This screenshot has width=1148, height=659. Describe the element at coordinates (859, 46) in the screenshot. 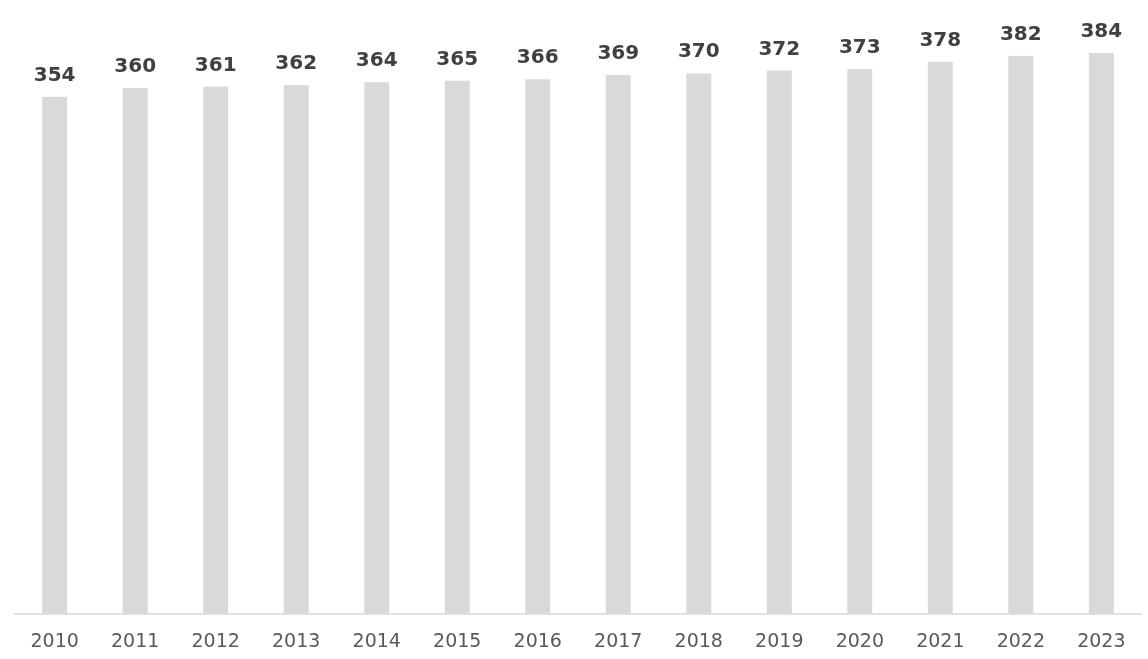

I see `data-label: 373` at that location.